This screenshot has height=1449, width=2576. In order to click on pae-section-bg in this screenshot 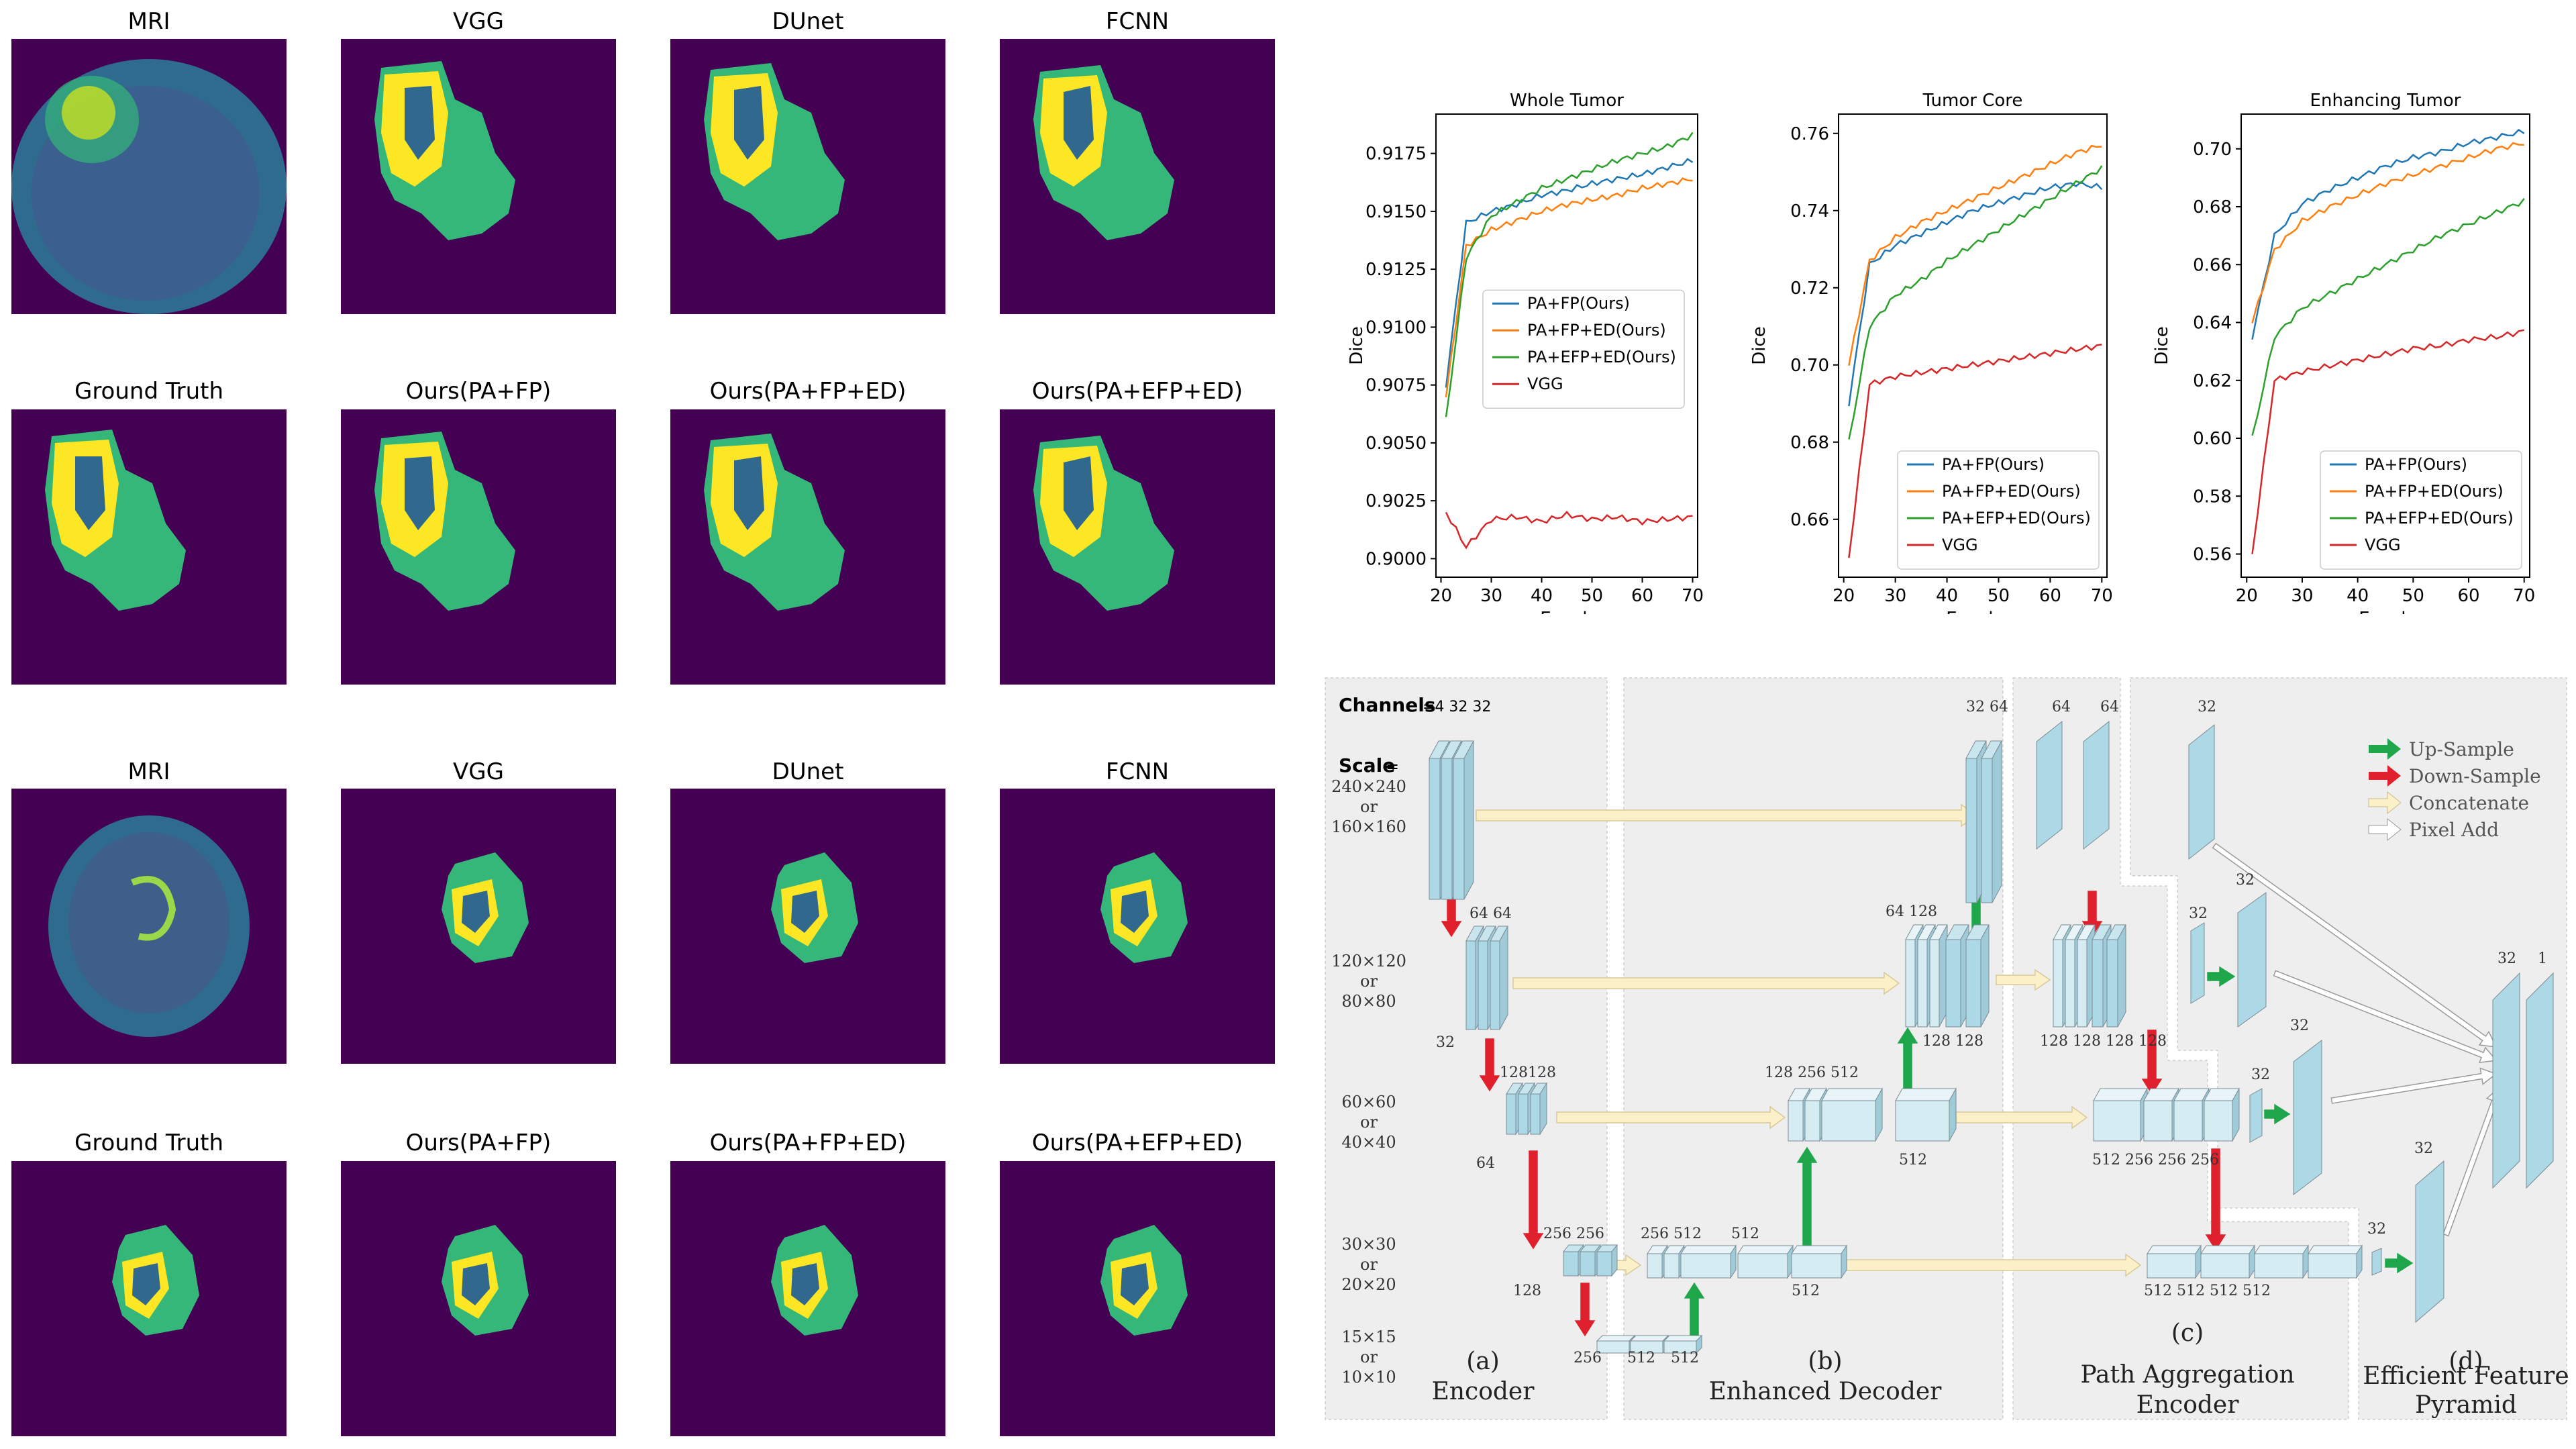, I will do `click(2180, 1048)`.